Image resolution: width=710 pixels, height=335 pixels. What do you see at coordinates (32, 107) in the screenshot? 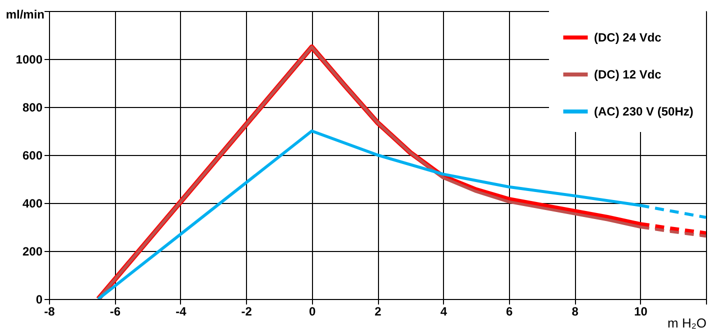
I see `y-tick-label: 800` at bounding box center [32, 107].